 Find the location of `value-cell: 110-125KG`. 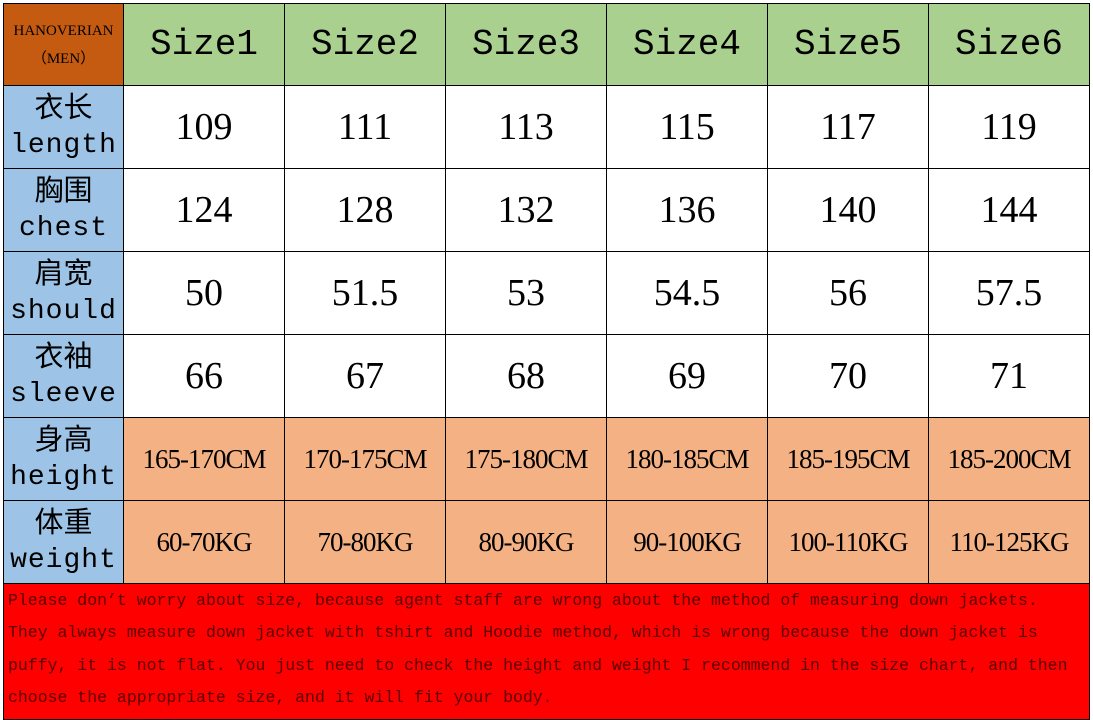

value-cell: 110-125KG is located at coordinates (1009, 542).